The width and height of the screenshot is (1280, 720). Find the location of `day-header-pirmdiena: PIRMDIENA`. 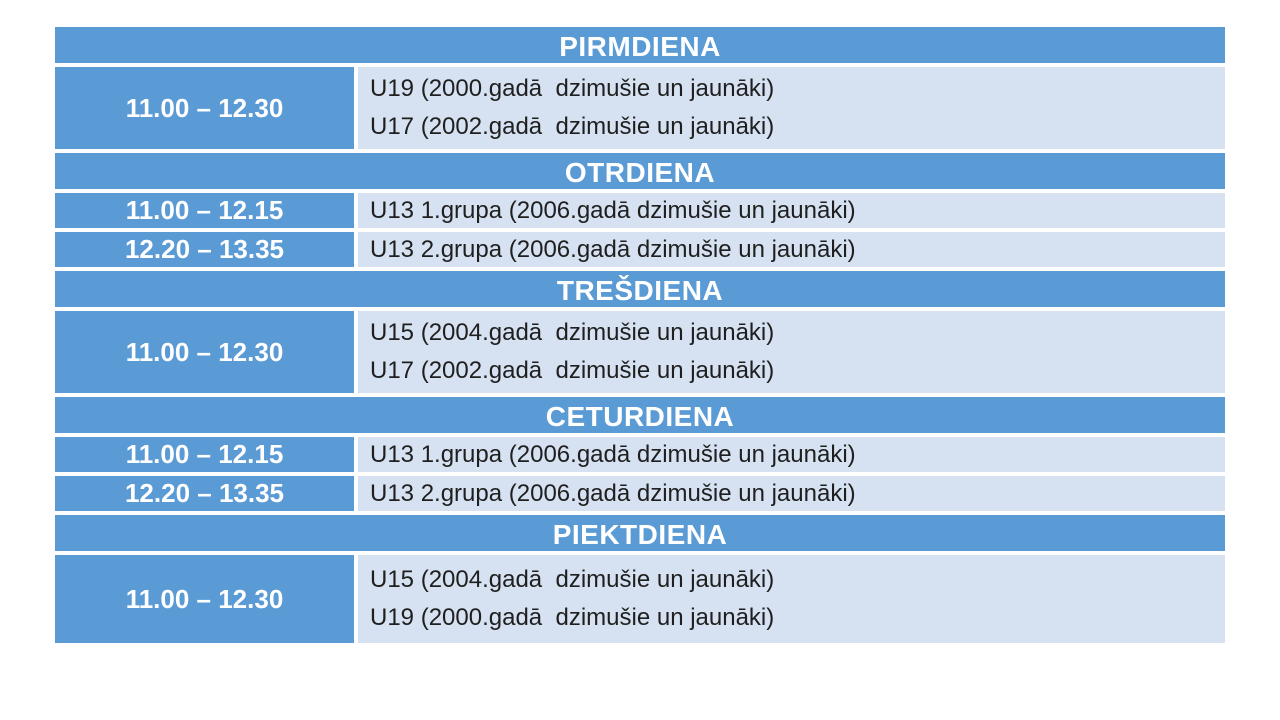

day-header-pirmdiena: PIRMDIENA is located at coordinates (640, 47).